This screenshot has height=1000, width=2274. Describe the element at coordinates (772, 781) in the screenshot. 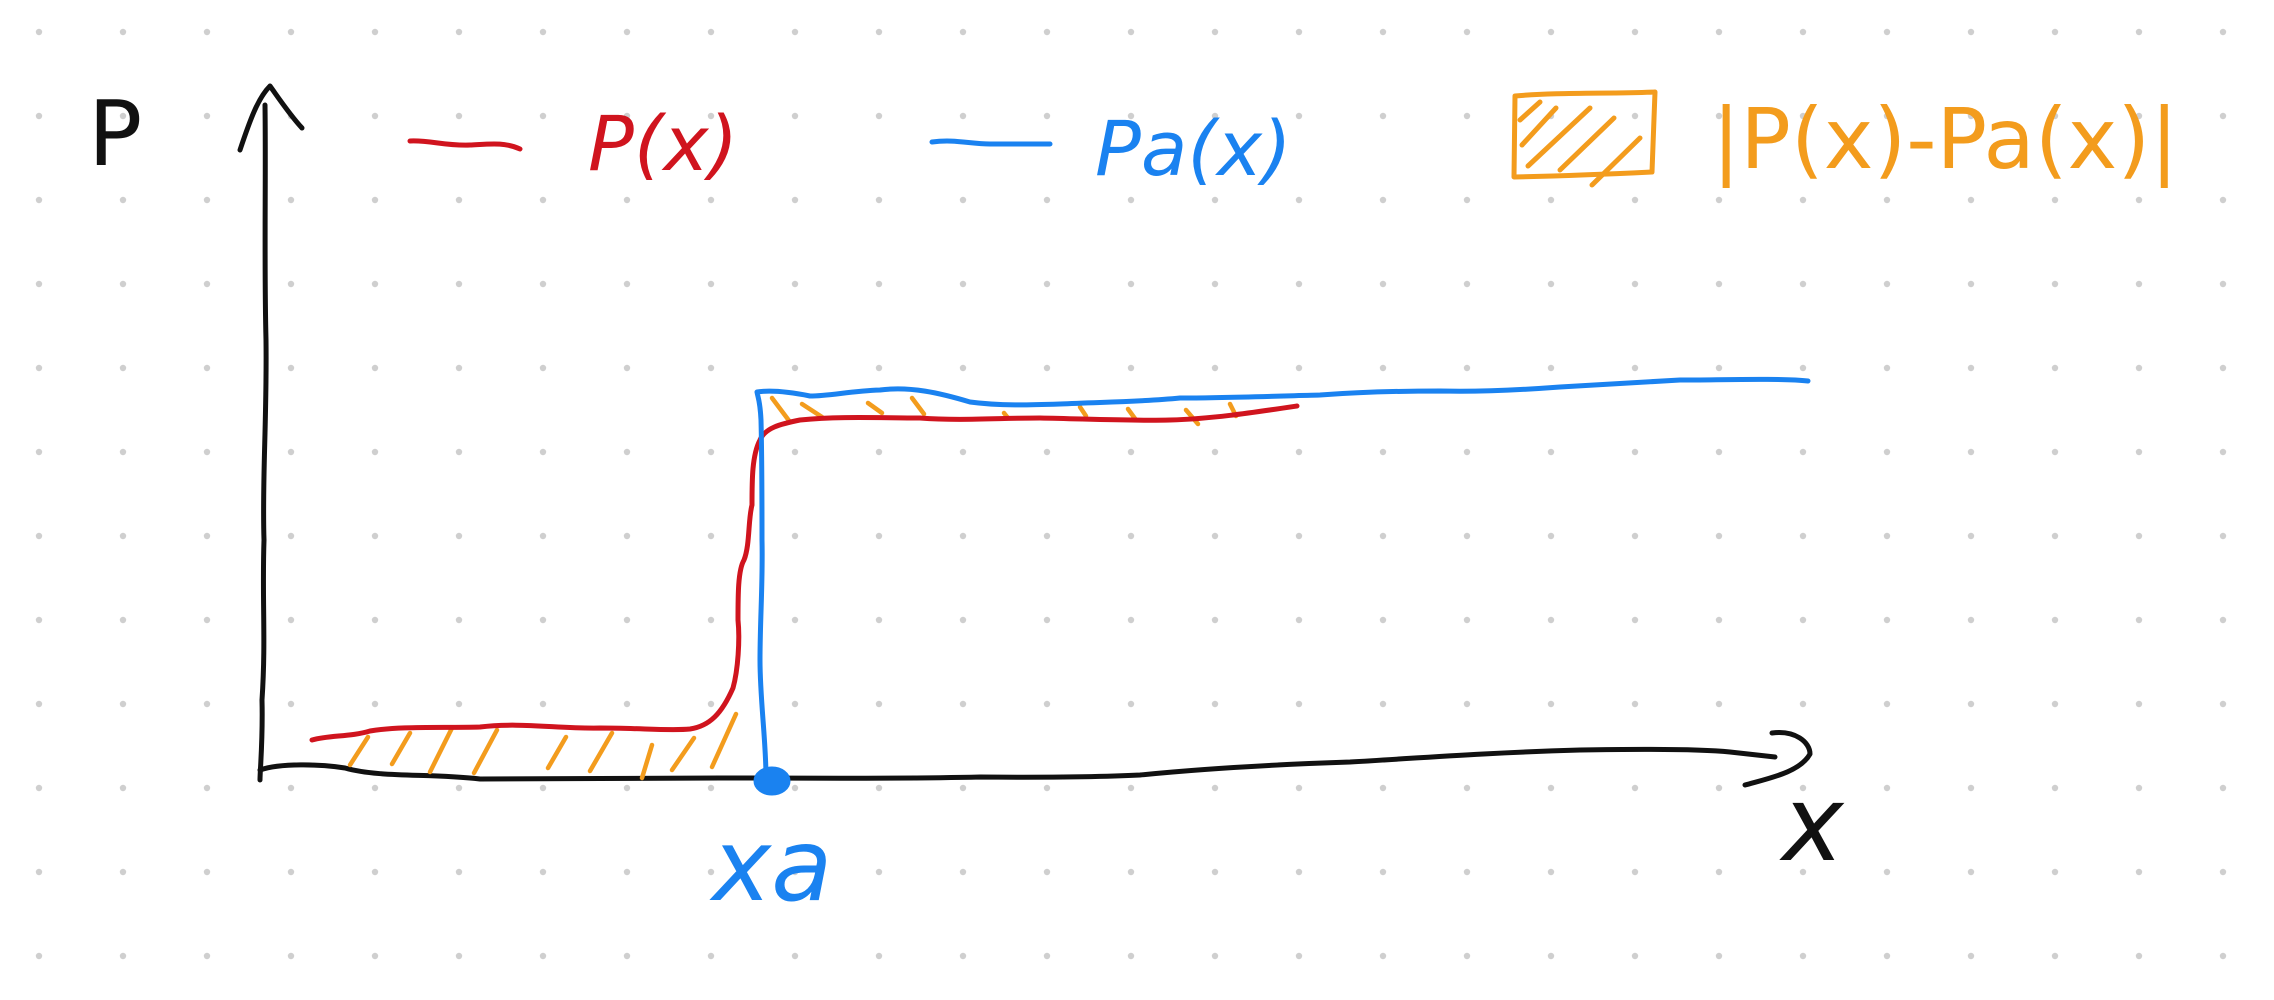

I see `xa-point-marker` at that location.